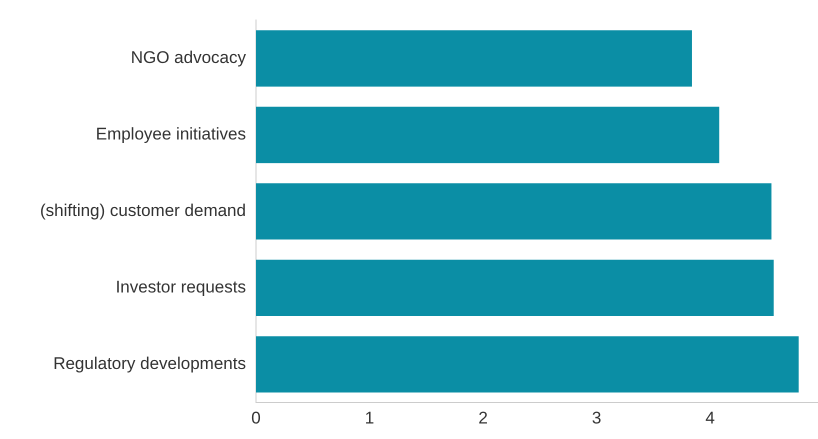 This screenshot has height=439, width=818. I want to click on x-tick-label: 1, so click(369, 418).